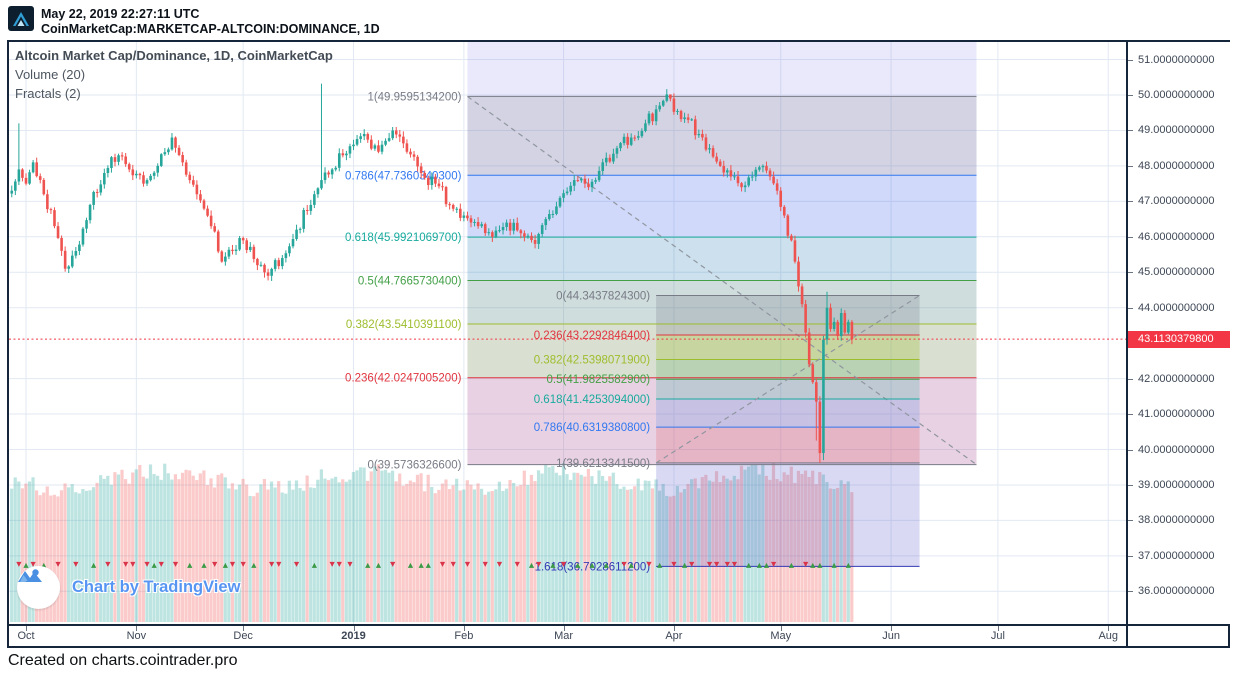  Describe the element at coordinates (414, 97) in the screenshot. I see `fib-level-label: 1(49.9595134200)` at that location.